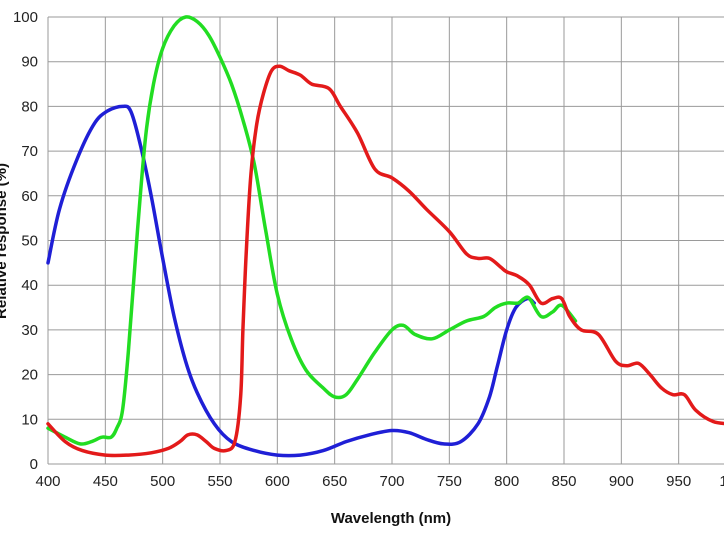 Image resolution: width=724 pixels, height=534 pixels. I want to click on x-tick-label: 450, so click(105, 481).